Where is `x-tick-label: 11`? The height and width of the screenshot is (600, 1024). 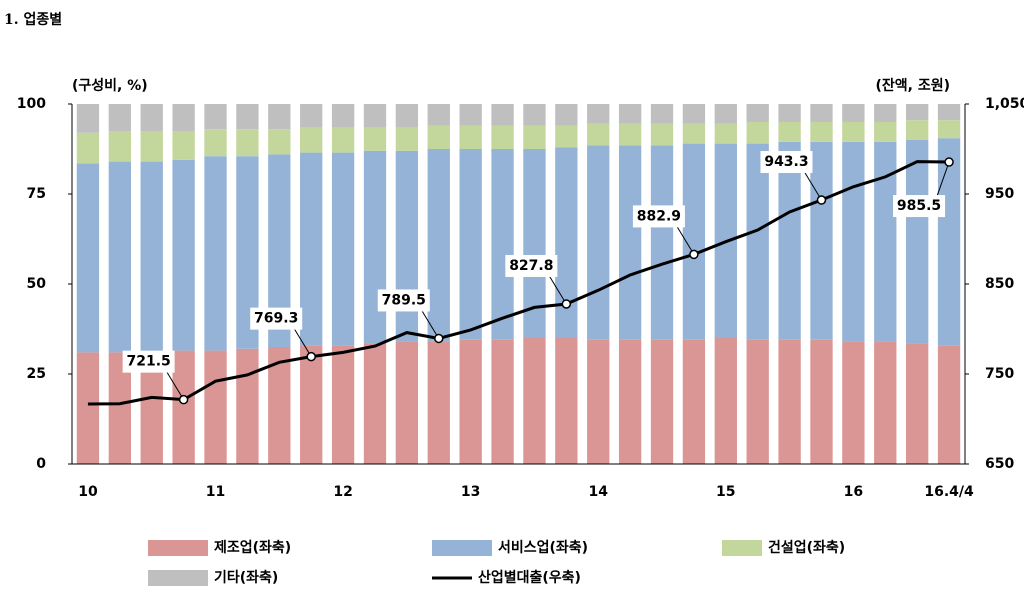 x-tick-label: 11 is located at coordinates (215, 492).